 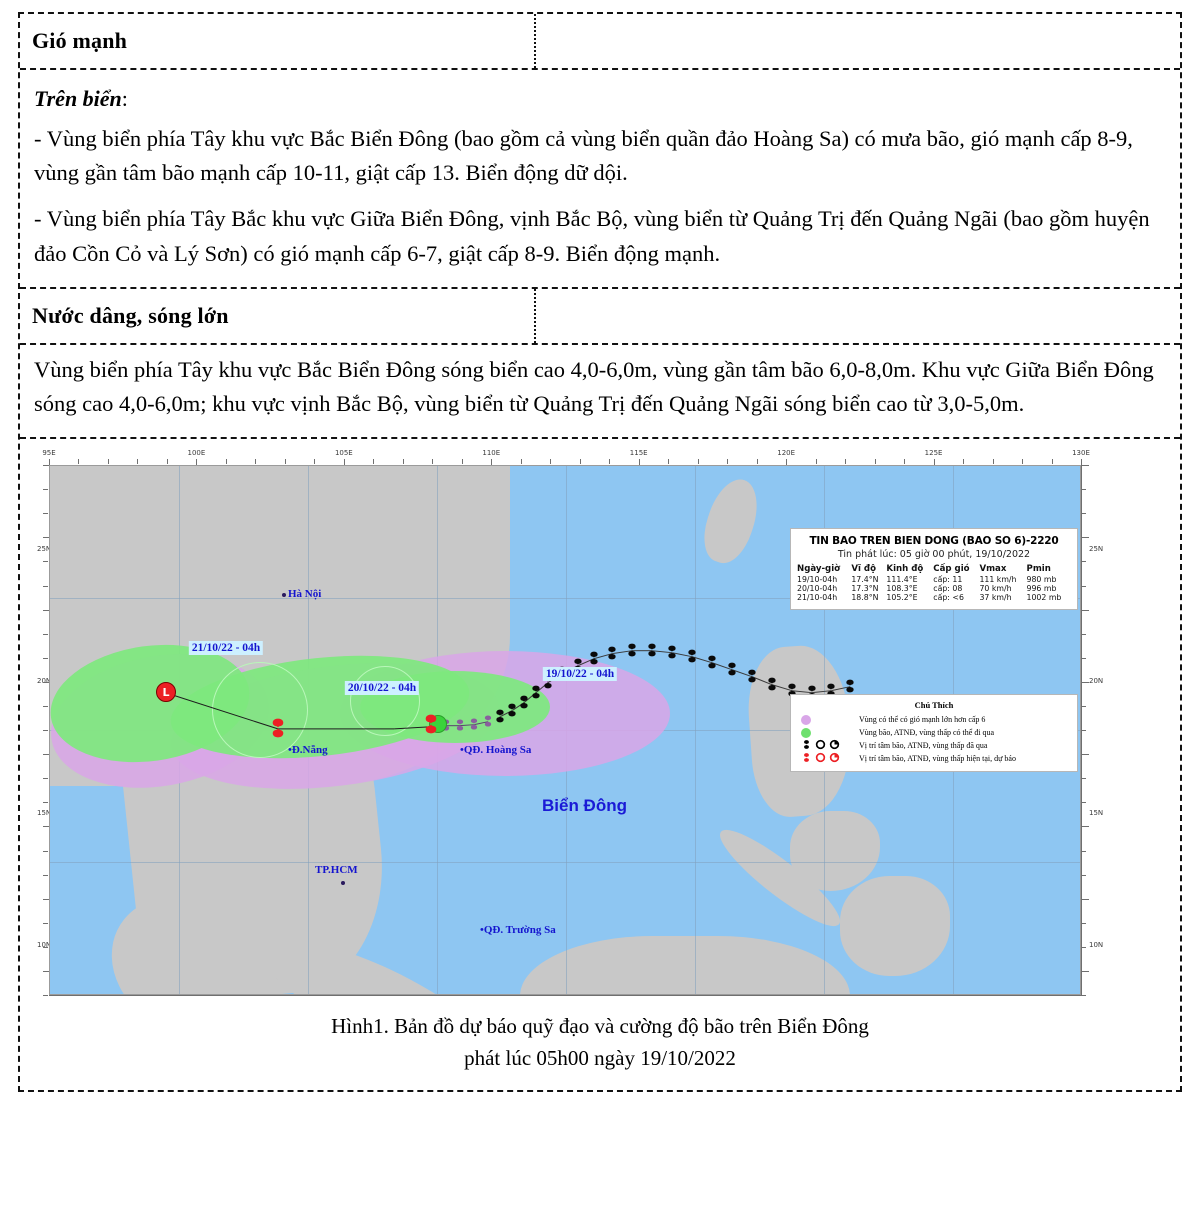 I want to click on city-label-tp-hcm: TP.HCM, so click(x=336, y=876).